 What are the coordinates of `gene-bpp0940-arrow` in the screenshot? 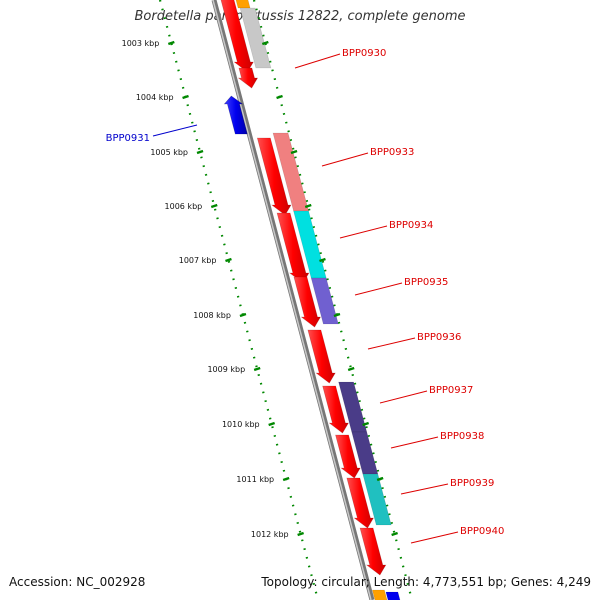 It's located at (373, 551).